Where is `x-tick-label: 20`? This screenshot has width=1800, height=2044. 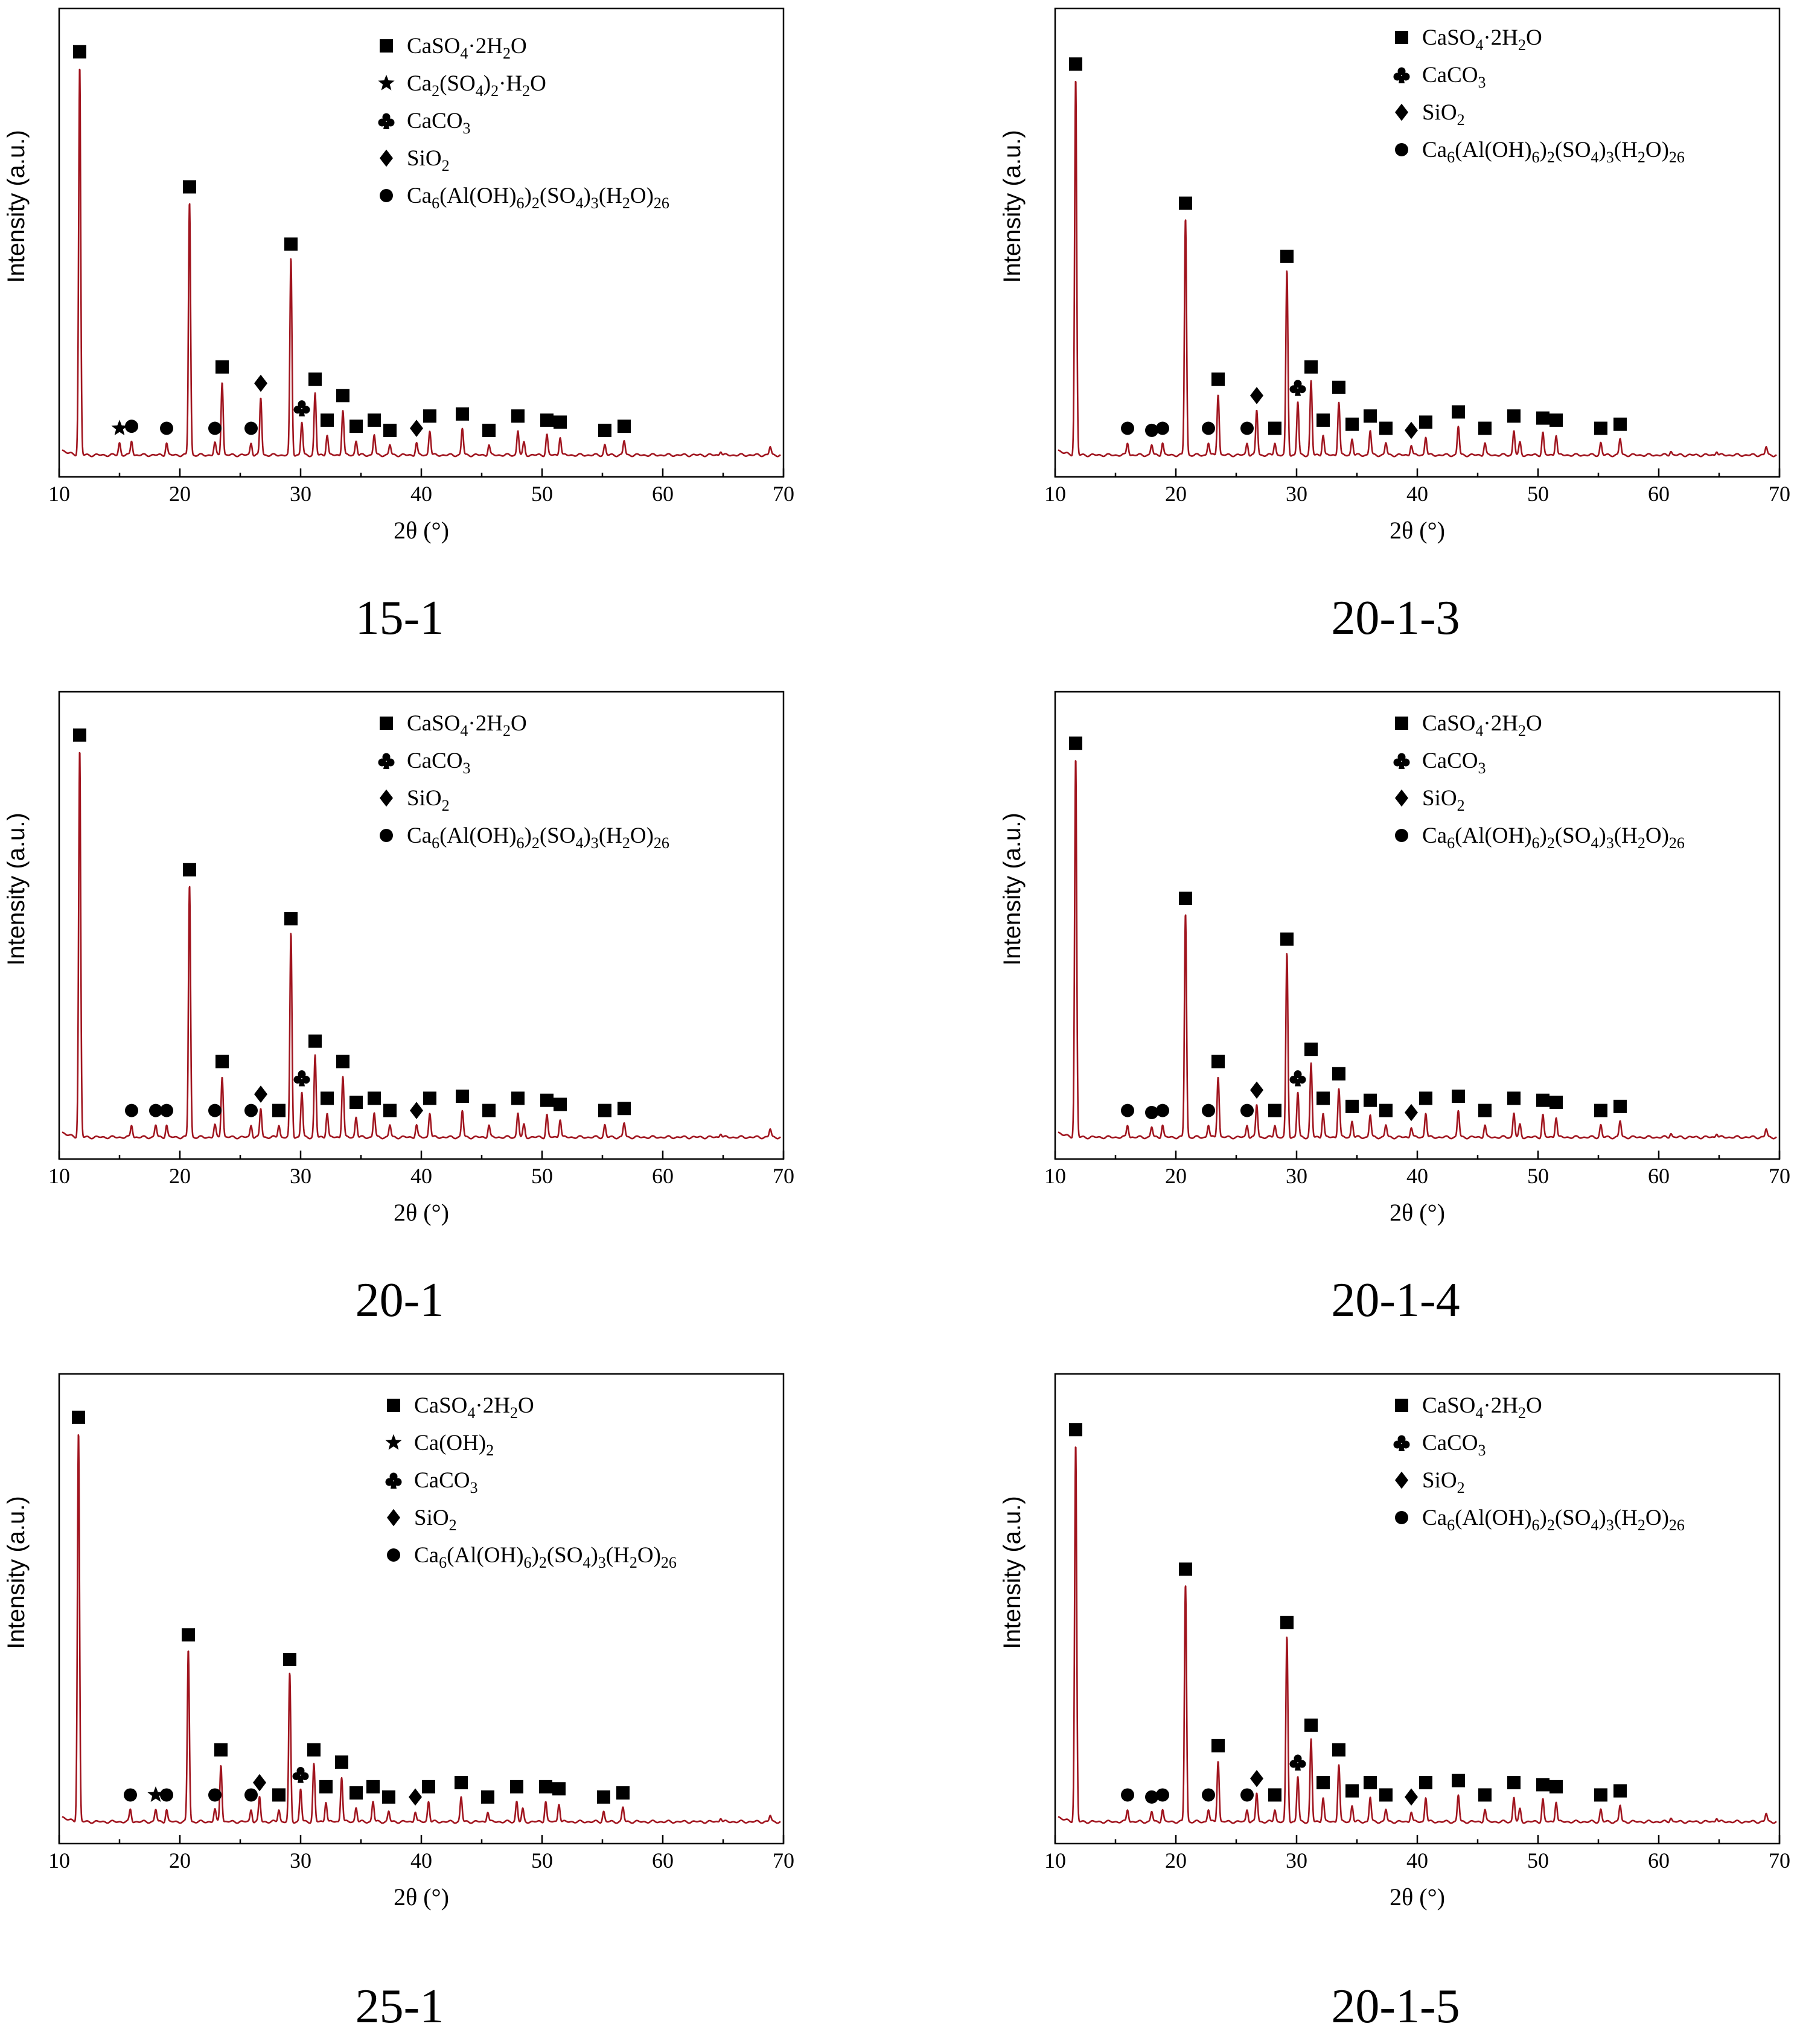
x-tick-label: 20 is located at coordinates (180, 1176).